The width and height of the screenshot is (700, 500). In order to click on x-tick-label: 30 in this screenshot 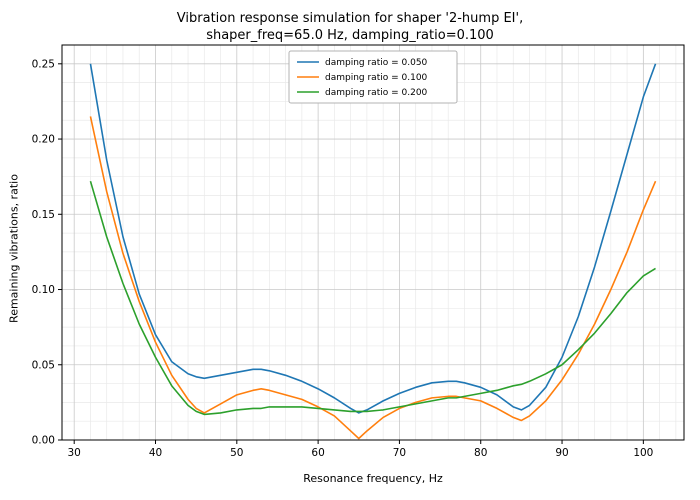, I will do `click(74, 453)`.